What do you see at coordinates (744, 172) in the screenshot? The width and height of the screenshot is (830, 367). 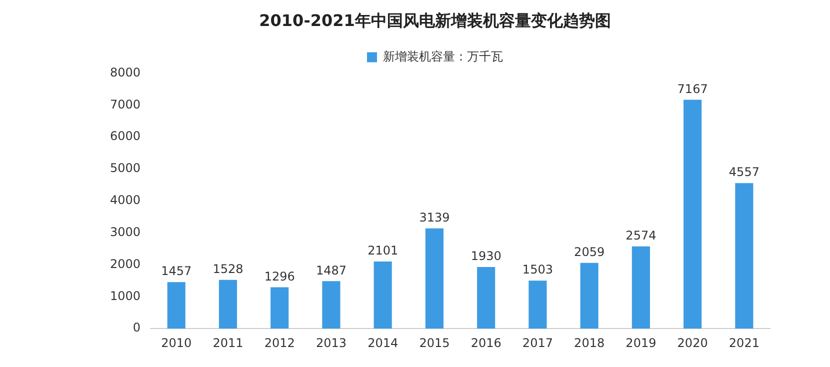 I see `data-label: 4557` at bounding box center [744, 172].